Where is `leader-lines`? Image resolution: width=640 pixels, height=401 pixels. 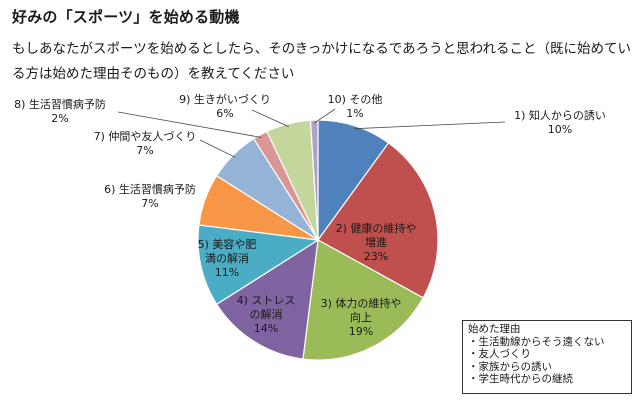
leader-lines is located at coordinates (311, 133).